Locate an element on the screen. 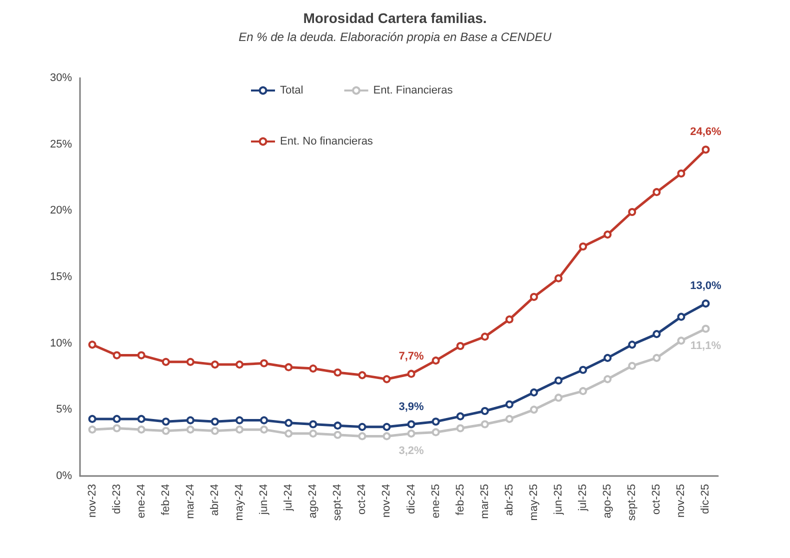 The width and height of the screenshot is (790, 558). data-label: 24,6% is located at coordinates (706, 132).